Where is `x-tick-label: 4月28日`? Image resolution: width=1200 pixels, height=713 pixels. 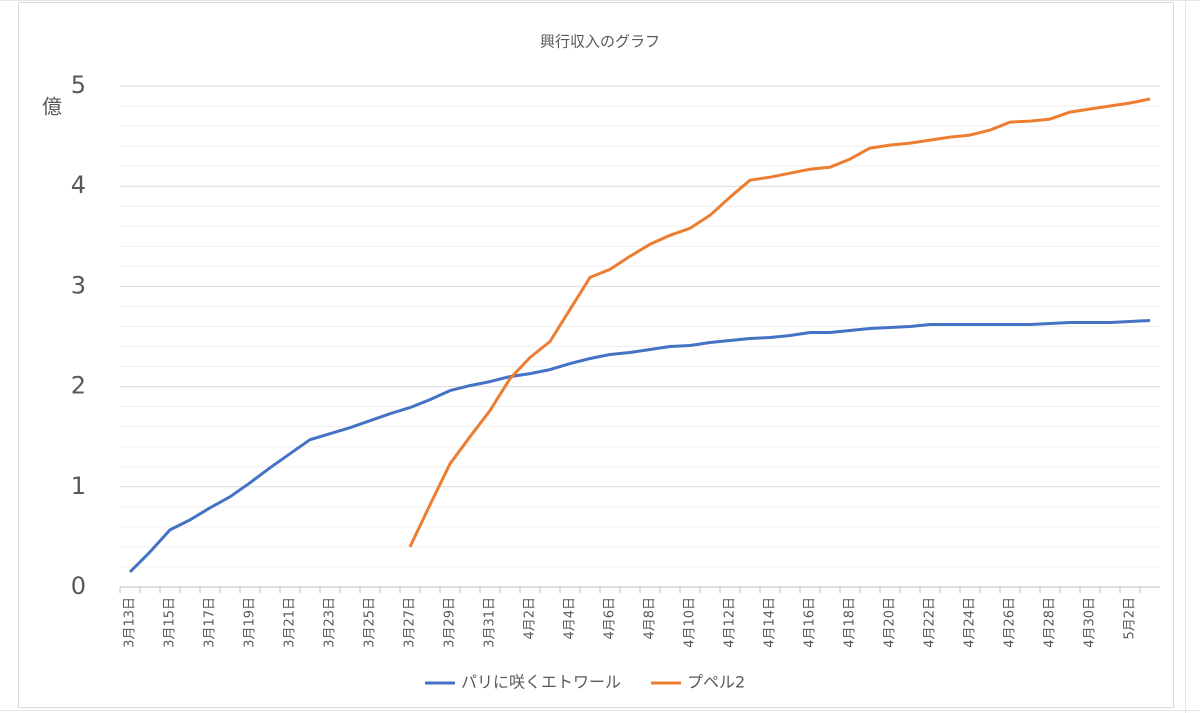 x-tick-label: 4月28日 is located at coordinates (1050, 622).